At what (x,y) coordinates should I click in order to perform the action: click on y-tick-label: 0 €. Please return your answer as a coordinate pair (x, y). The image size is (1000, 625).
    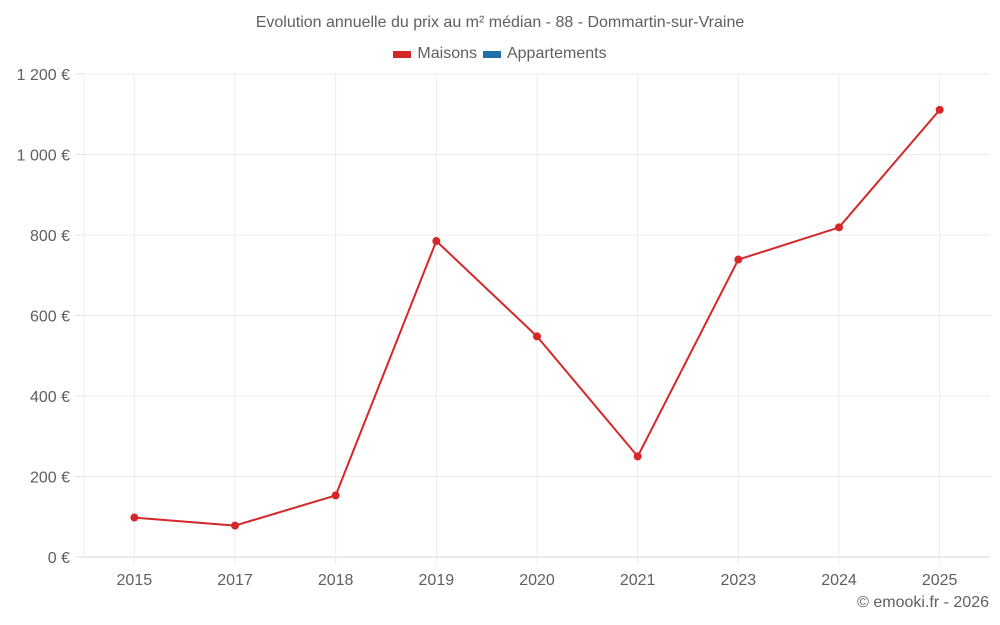
    Looking at the image, I should click on (59, 558).